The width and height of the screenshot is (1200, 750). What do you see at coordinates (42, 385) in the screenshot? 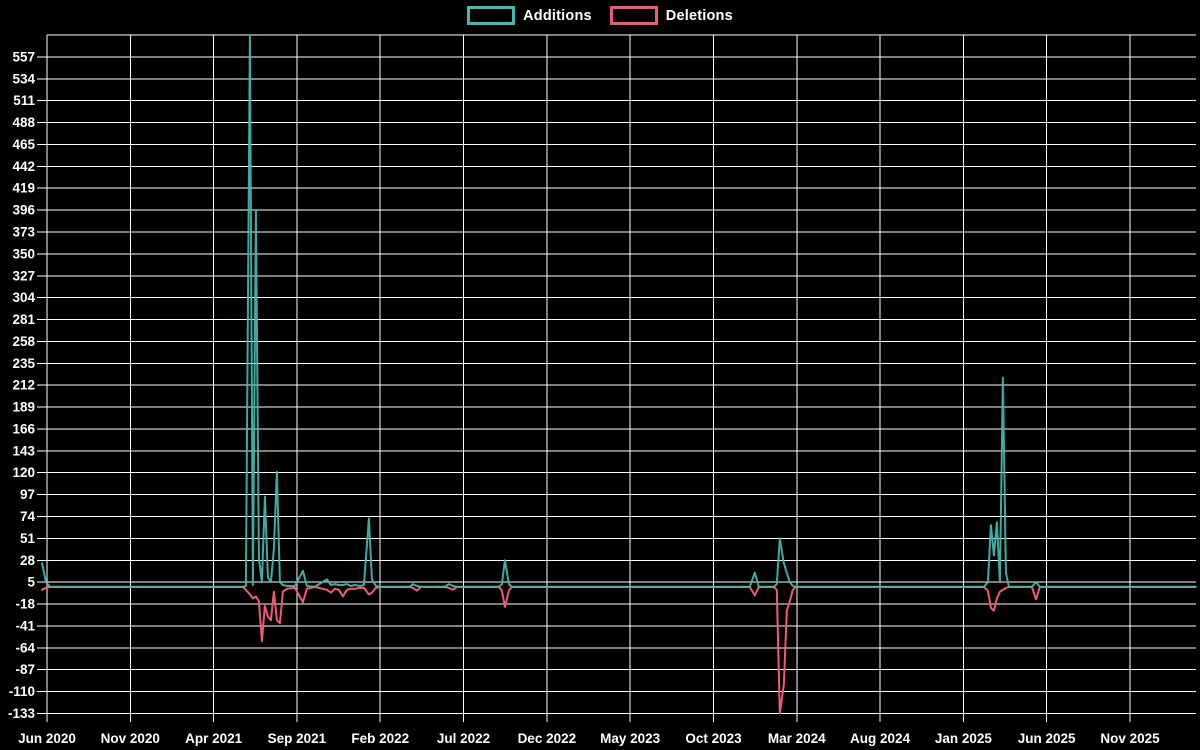
I see `axis-tick-marks` at bounding box center [42, 385].